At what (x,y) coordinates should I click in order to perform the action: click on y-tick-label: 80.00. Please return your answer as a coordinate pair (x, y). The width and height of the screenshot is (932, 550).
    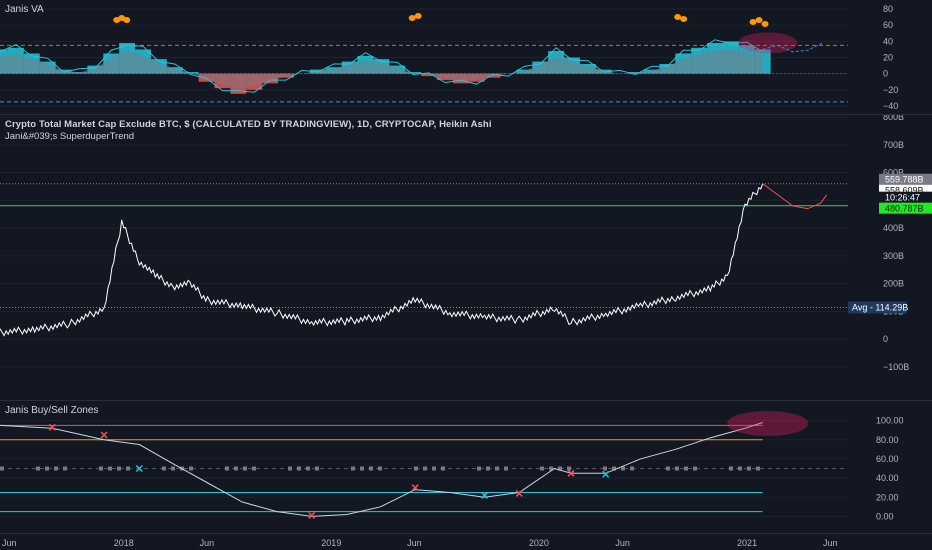
    Looking at the image, I should click on (887, 440).